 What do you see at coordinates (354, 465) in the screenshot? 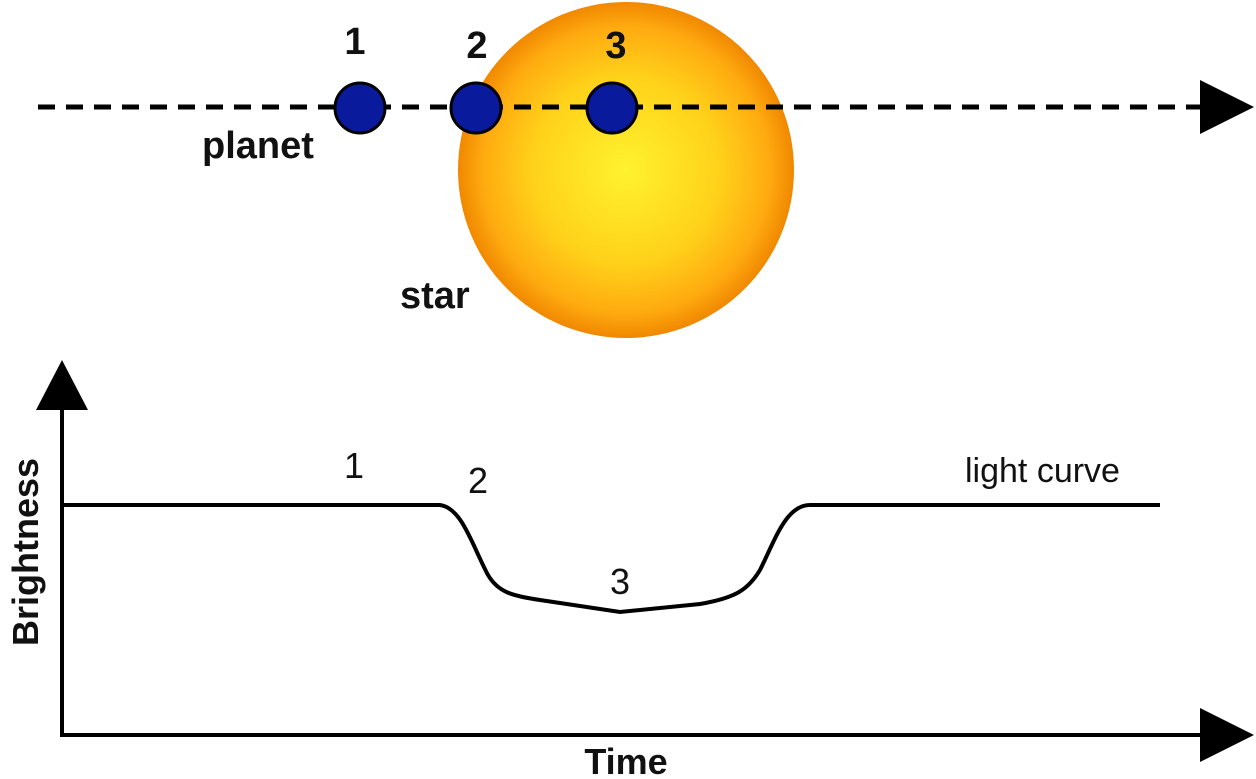
I see `curve-point-label-1: 1` at bounding box center [354, 465].